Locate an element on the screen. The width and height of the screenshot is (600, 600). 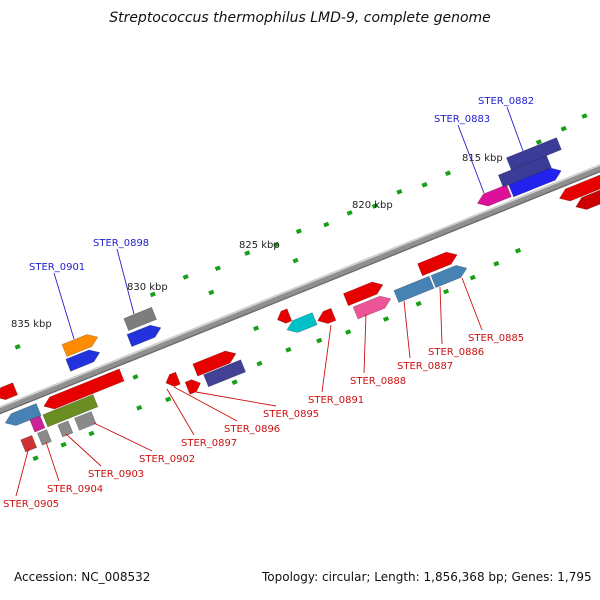
gene-label: STER_0883 is located at coordinates (462, 119).